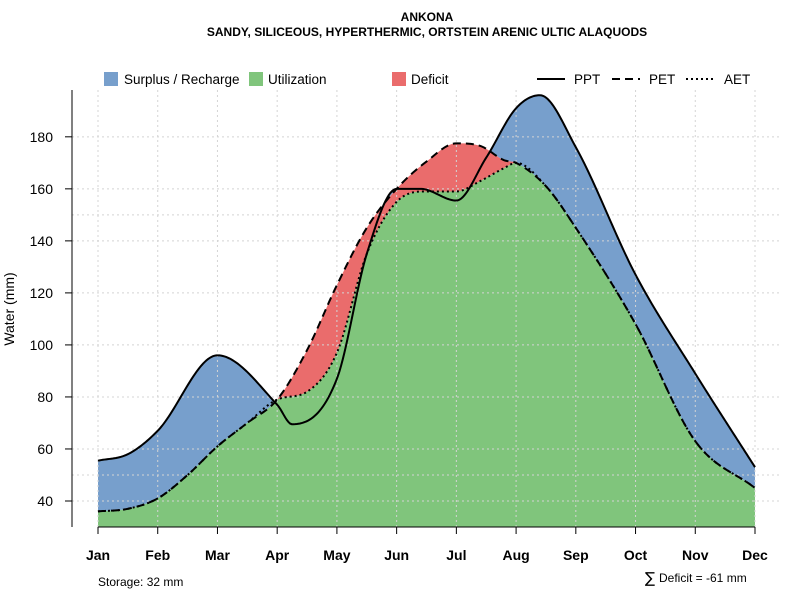  I want to click on y-tick-label: 120, so click(42, 293).